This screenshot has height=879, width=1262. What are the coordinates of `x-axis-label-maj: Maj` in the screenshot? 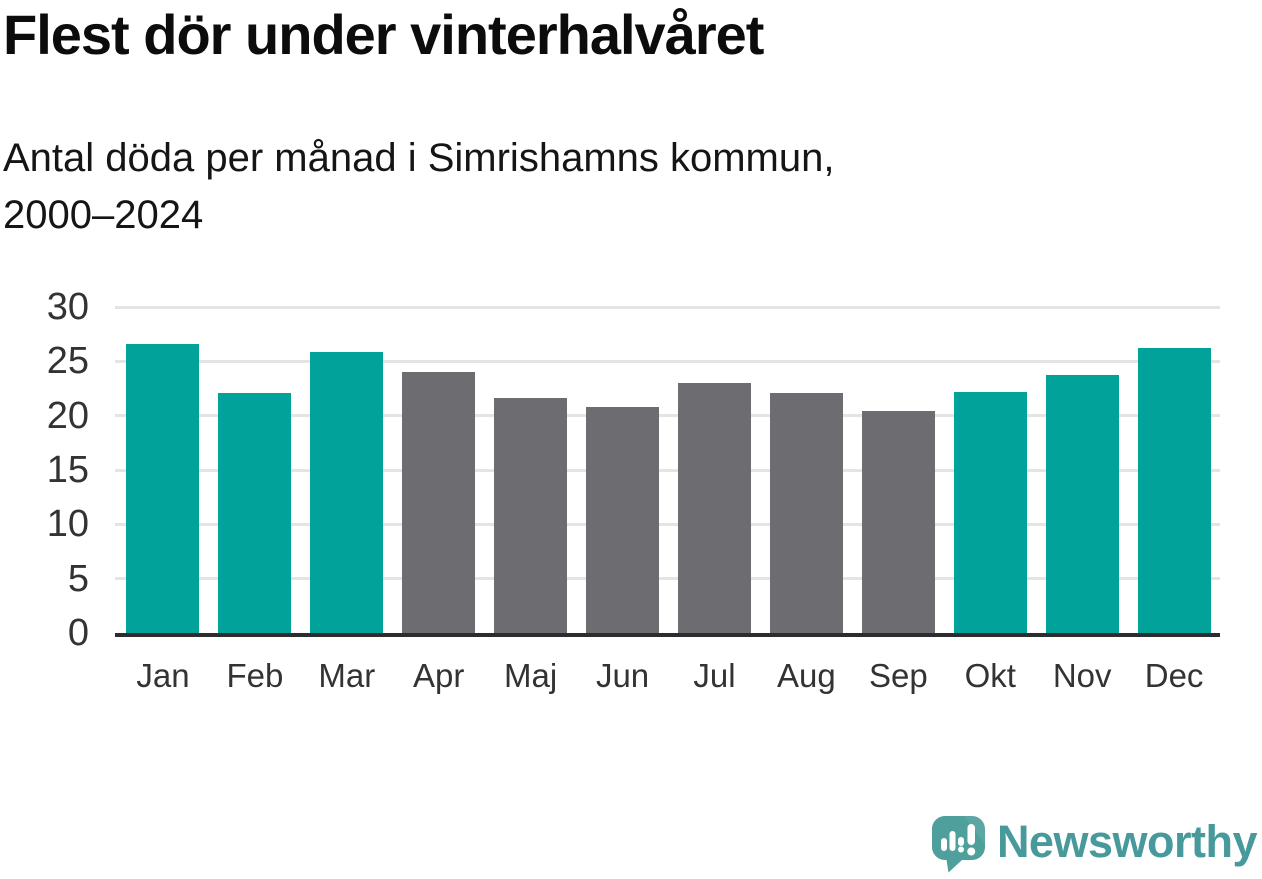 It's located at (531, 675).